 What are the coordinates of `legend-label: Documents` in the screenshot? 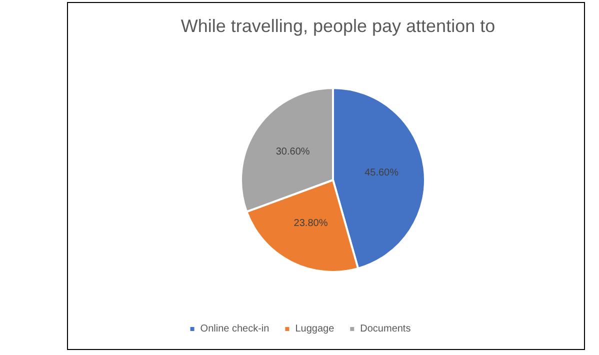 It's located at (385, 329).